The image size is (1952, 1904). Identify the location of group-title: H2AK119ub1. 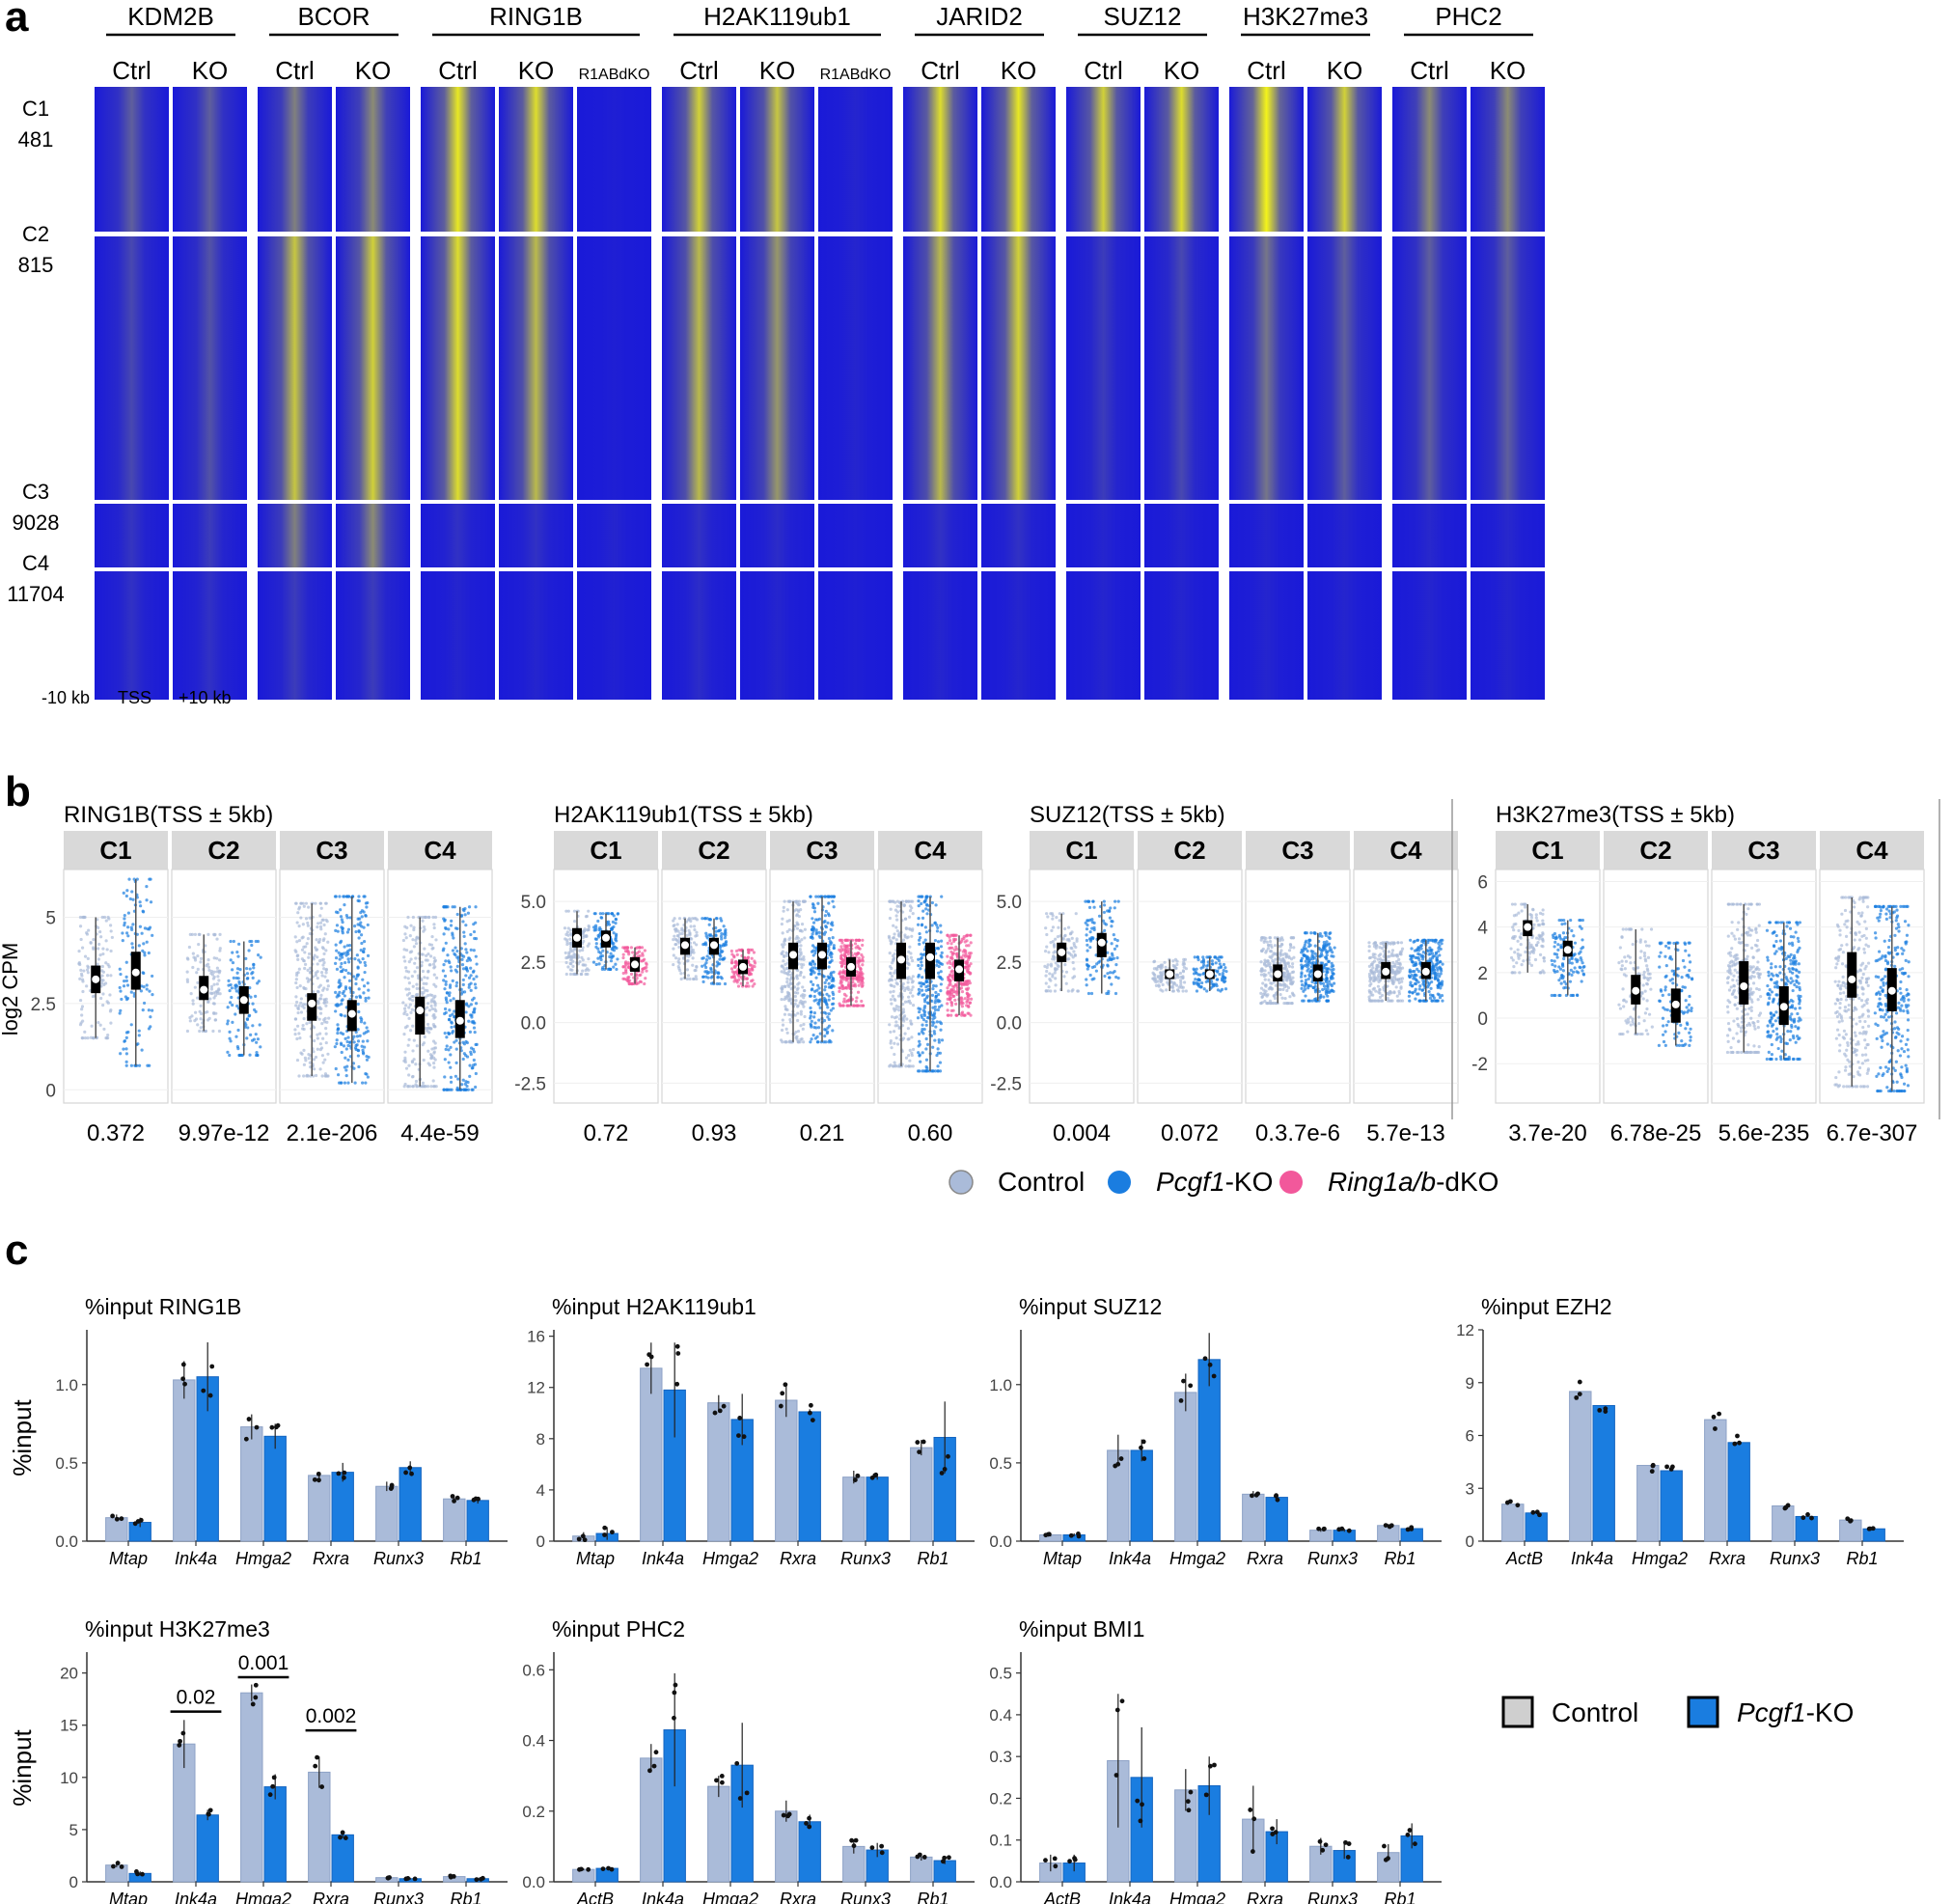
(777, 17).